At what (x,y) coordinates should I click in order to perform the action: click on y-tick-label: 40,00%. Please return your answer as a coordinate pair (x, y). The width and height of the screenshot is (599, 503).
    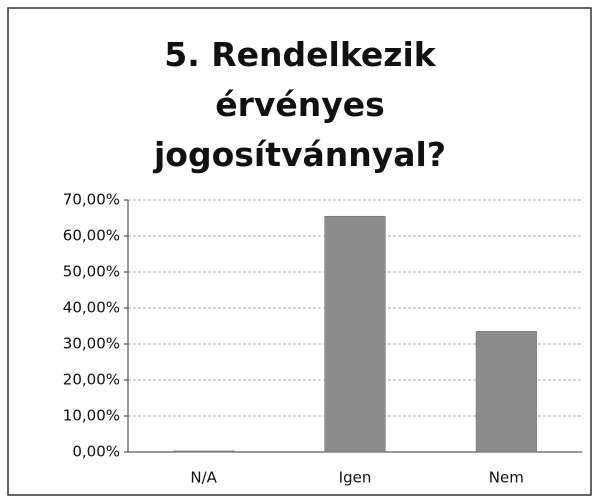
    Looking at the image, I should click on (91, 308).